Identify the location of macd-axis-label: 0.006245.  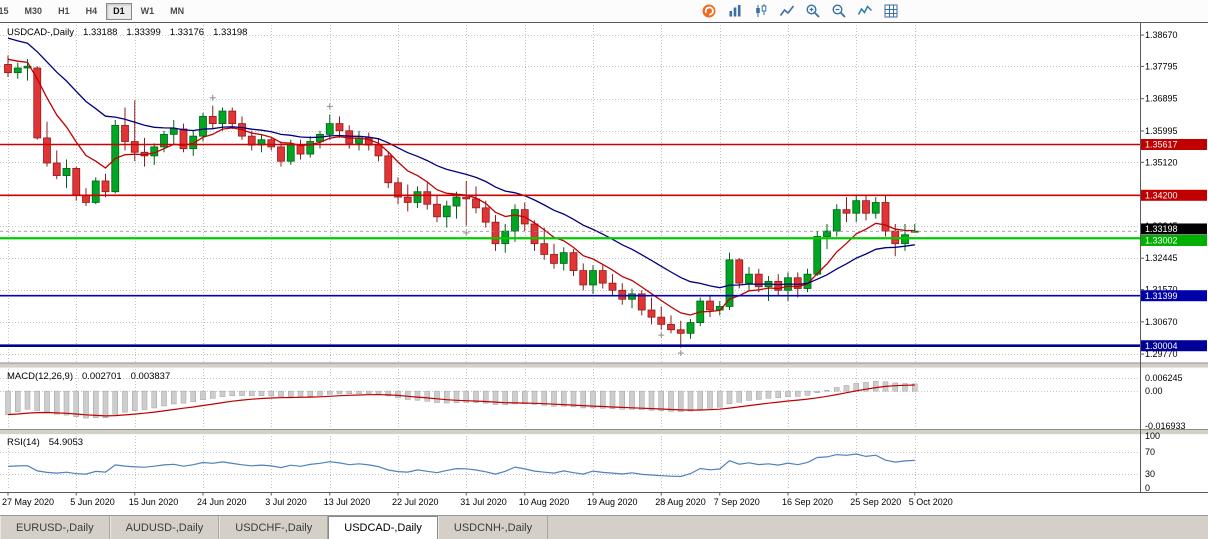
(1164, 378).